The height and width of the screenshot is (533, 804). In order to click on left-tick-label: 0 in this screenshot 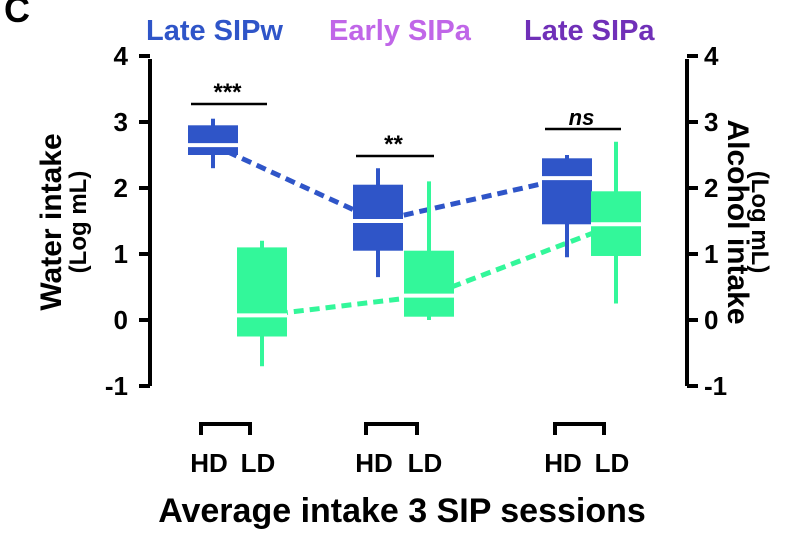, I will do `click(121, 320)`.